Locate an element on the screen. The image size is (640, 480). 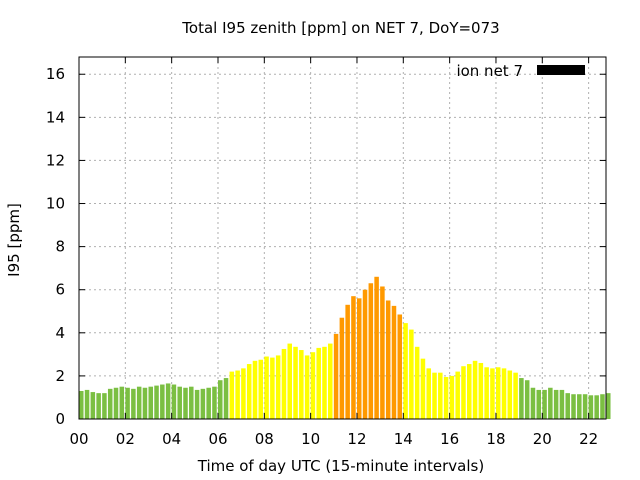
x-tick-label: 16 is located at coordinates (449, 439).